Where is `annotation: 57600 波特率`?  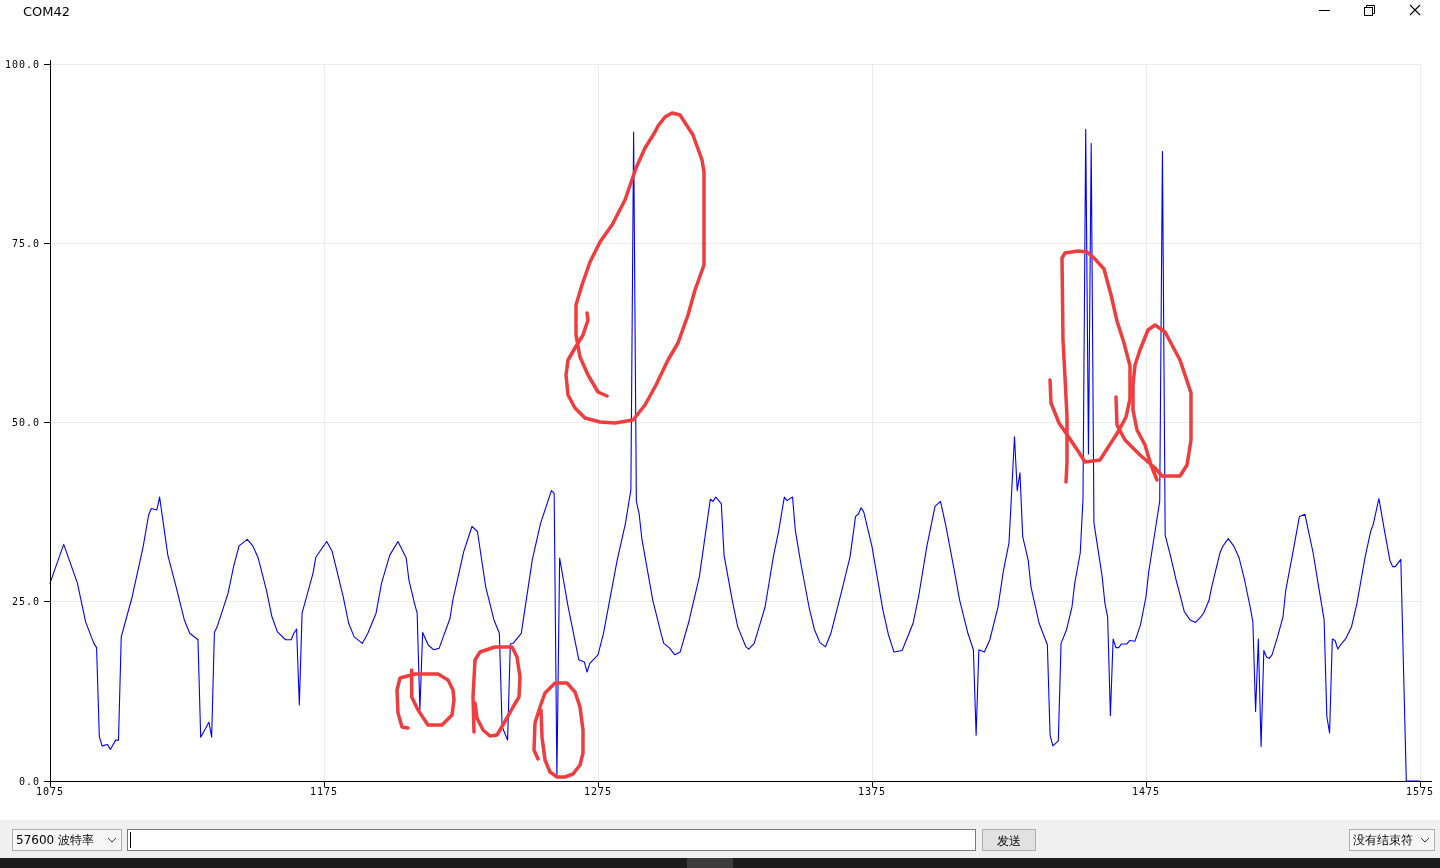
annotation: 57600 波特率 is located at coordinates (55, 840).